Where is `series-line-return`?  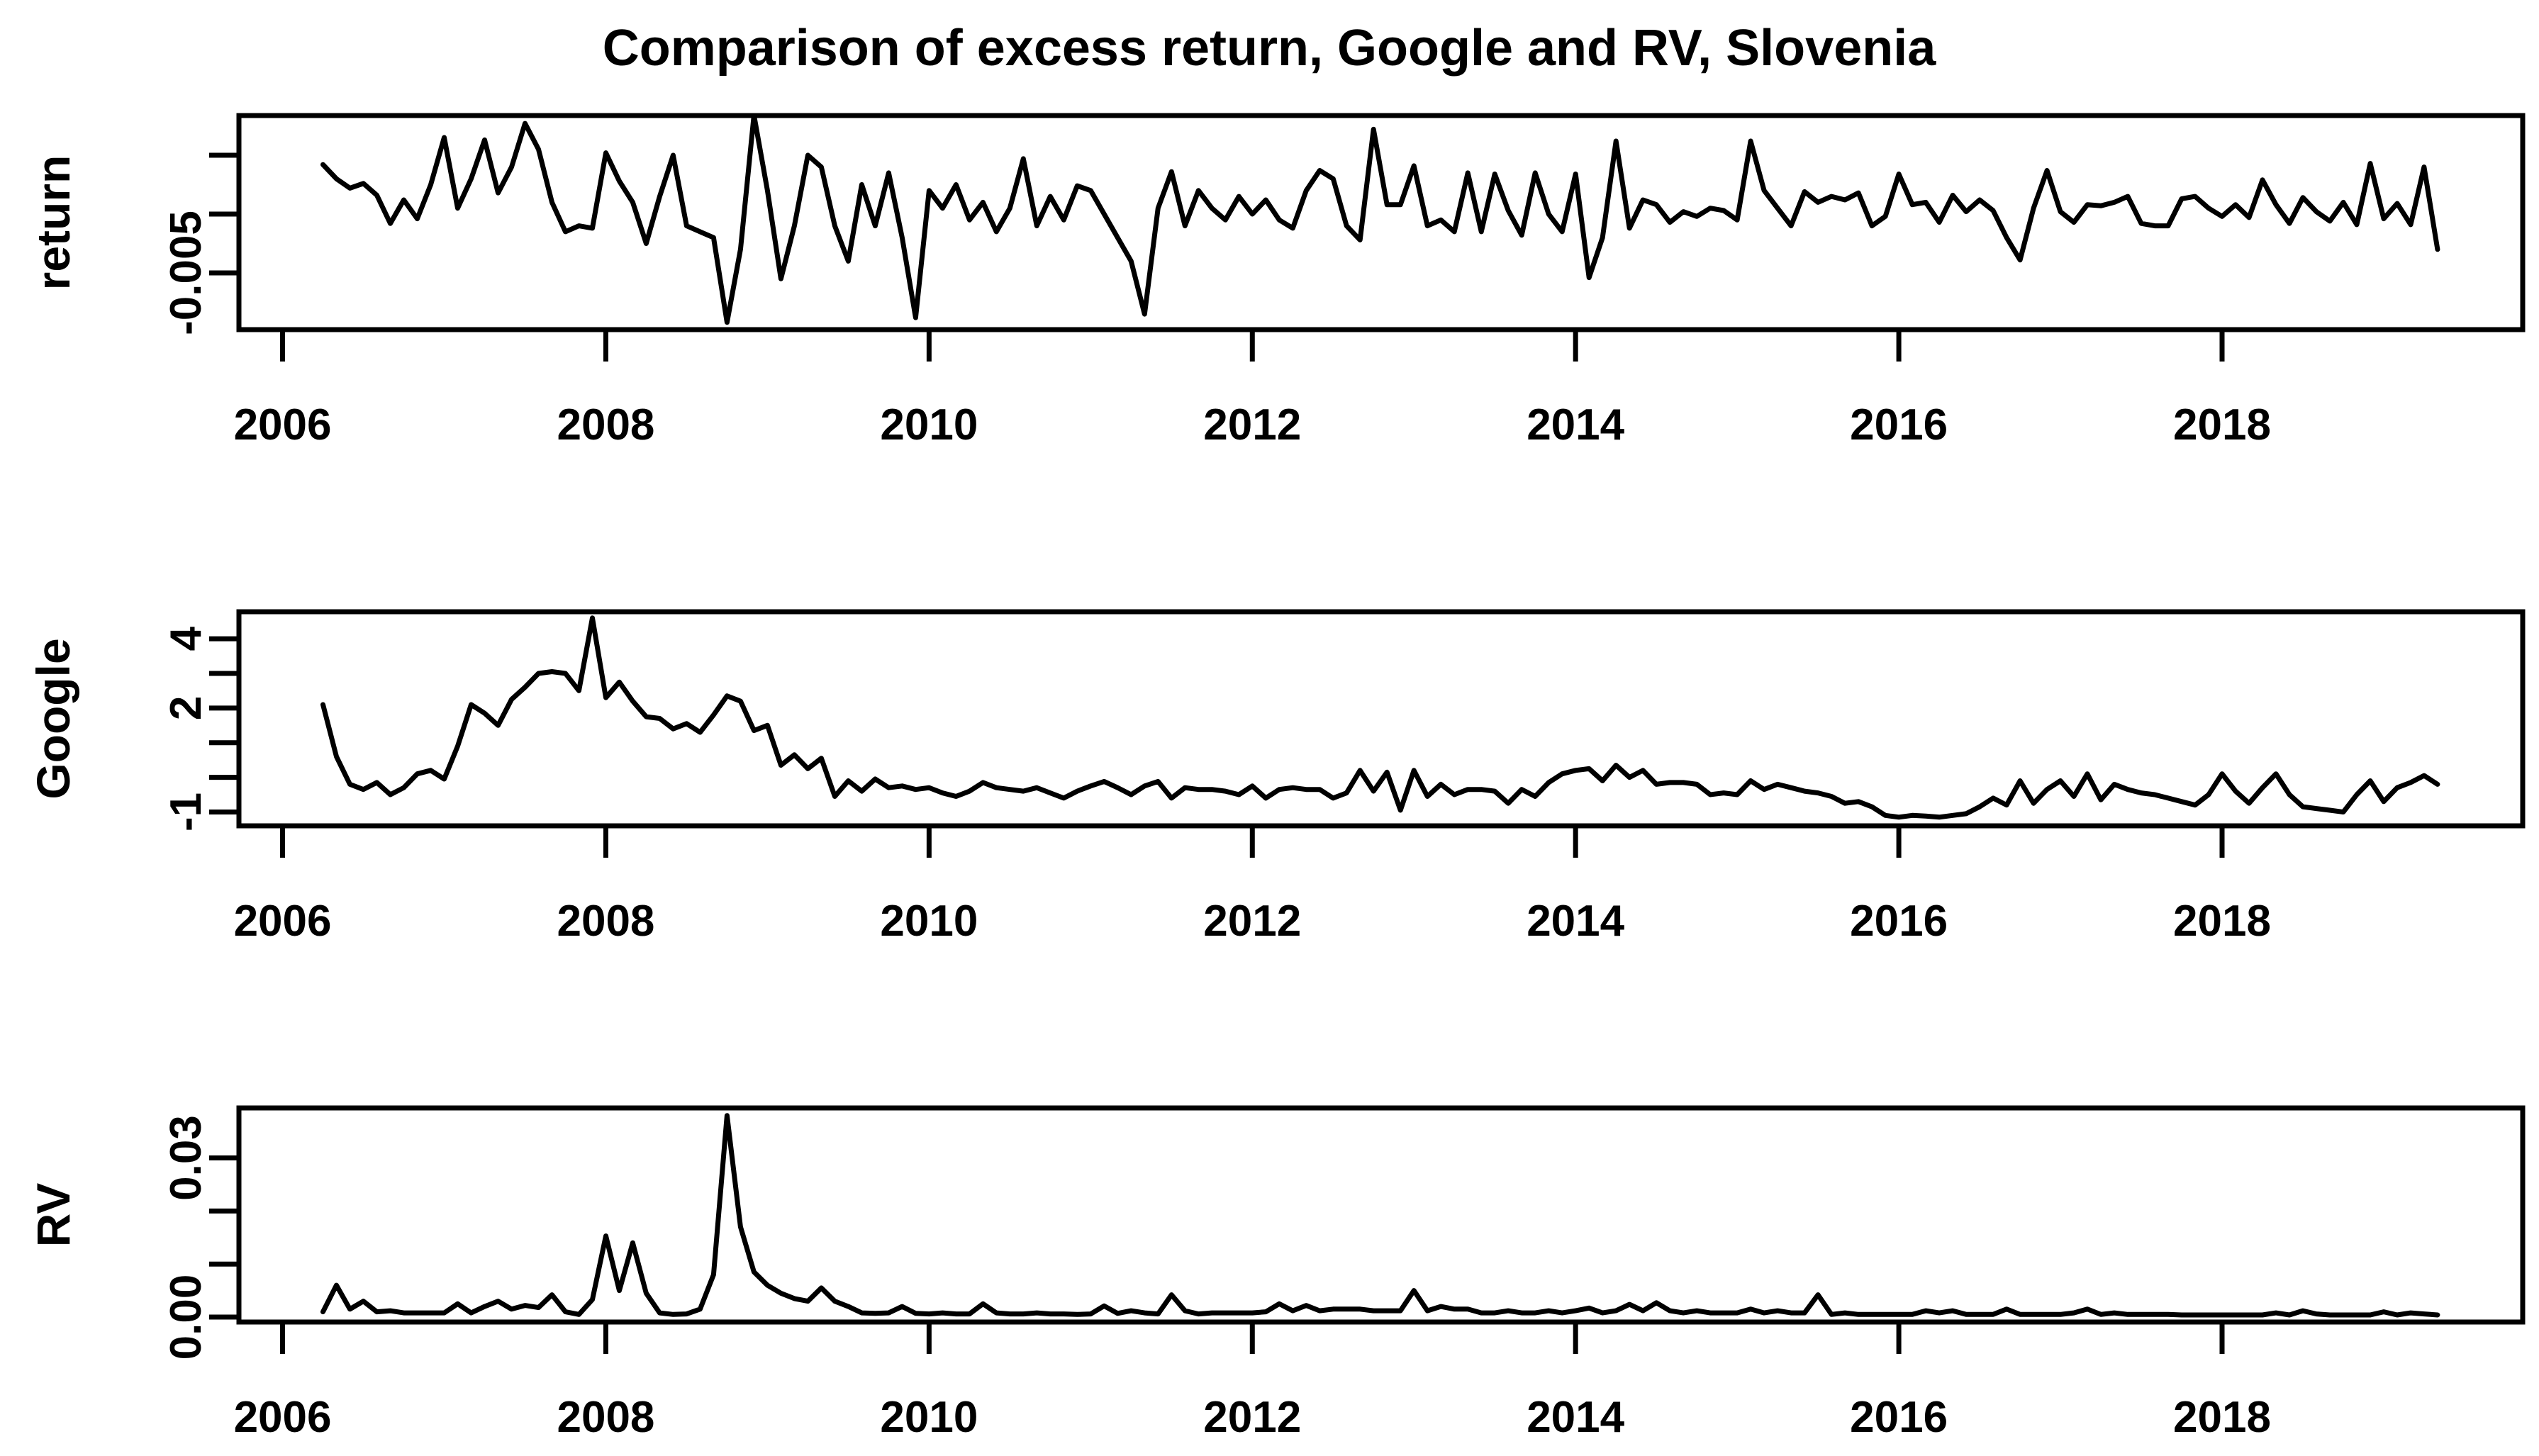 series-line-return is located at coordinates (1380, 220).